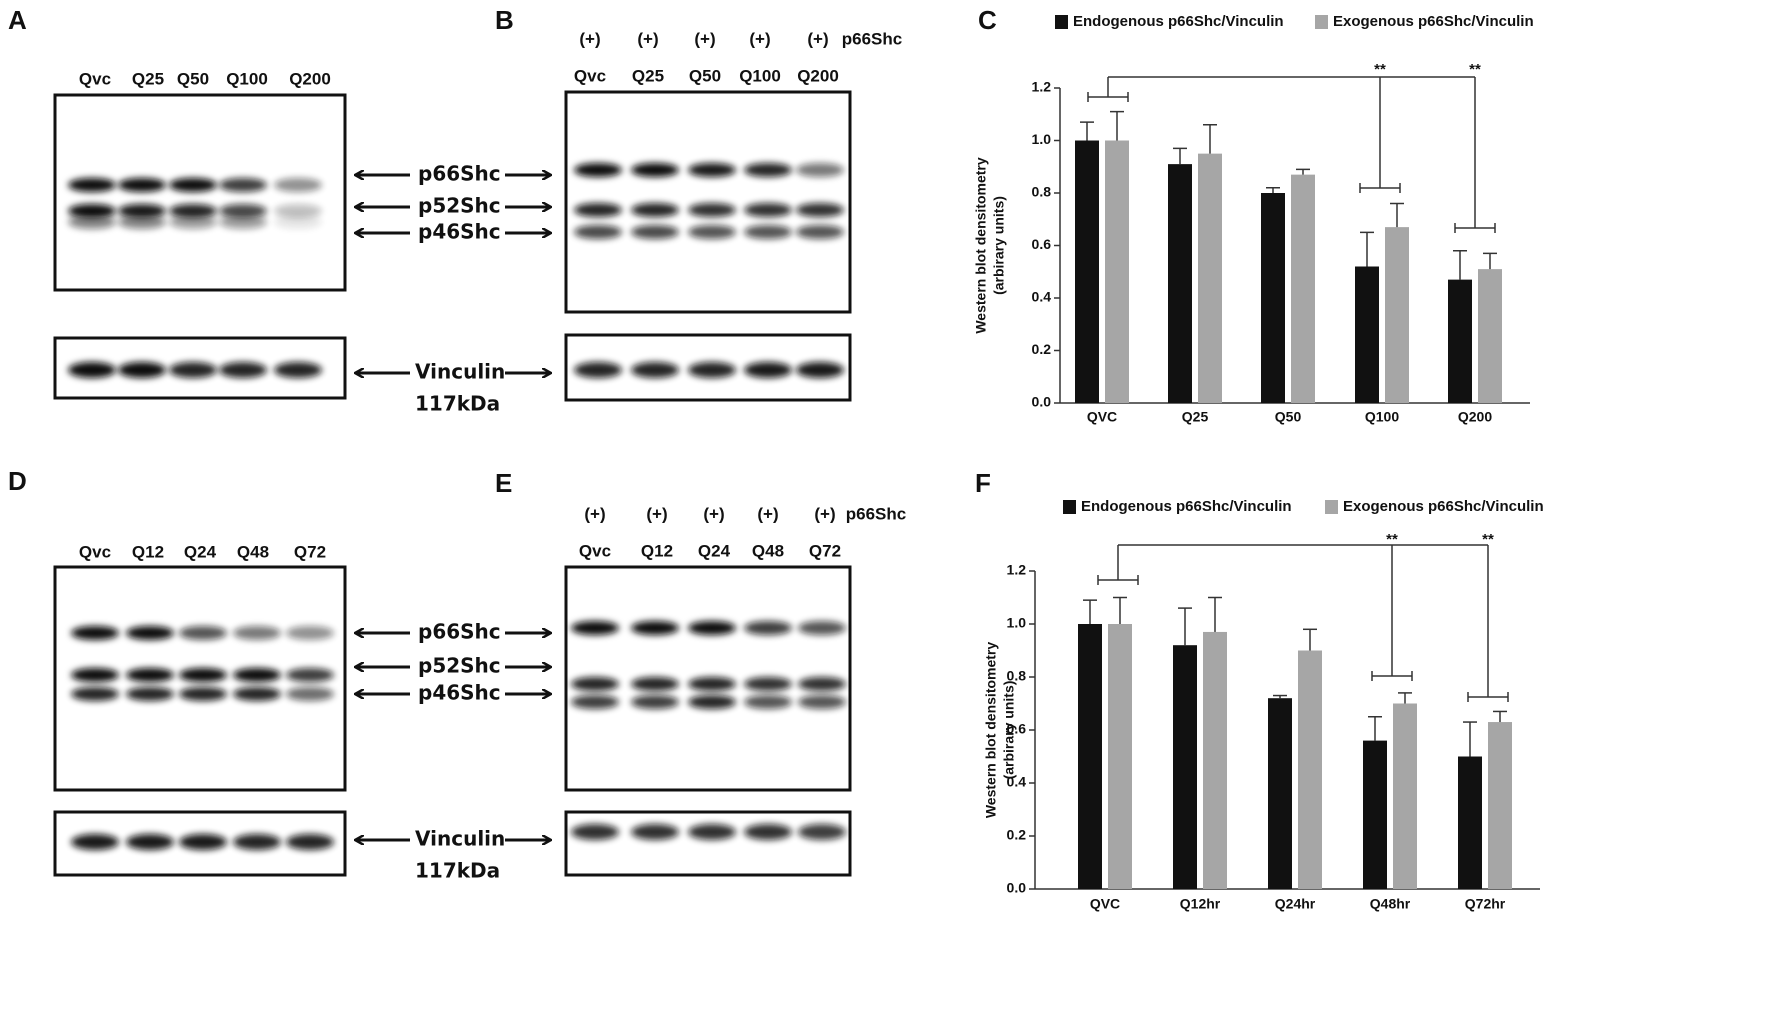 The image size is (1772, 1032). What do you see at coordinates (1017, 729) in the screenshot?
I see `y-tick-label: 0.6` at bounding box center [1017, 729].